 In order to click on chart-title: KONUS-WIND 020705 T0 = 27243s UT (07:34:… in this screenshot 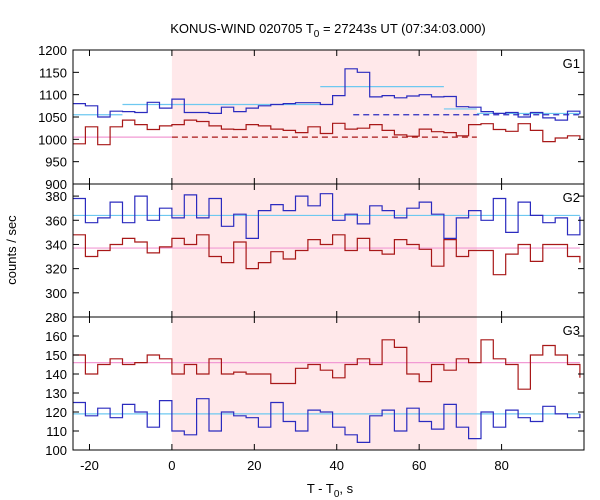, I will do `click(327, 30)`.